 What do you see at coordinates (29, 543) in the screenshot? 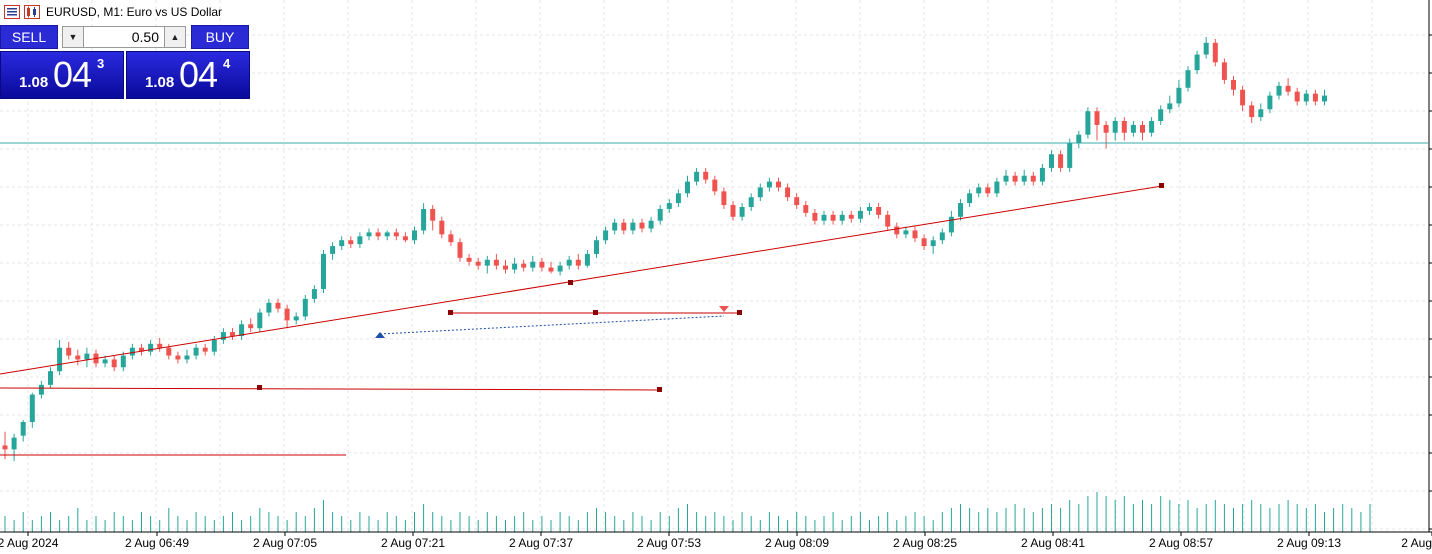
I see `time-tick-label: 2 Aug 2024` at bounding box center [29, 543].